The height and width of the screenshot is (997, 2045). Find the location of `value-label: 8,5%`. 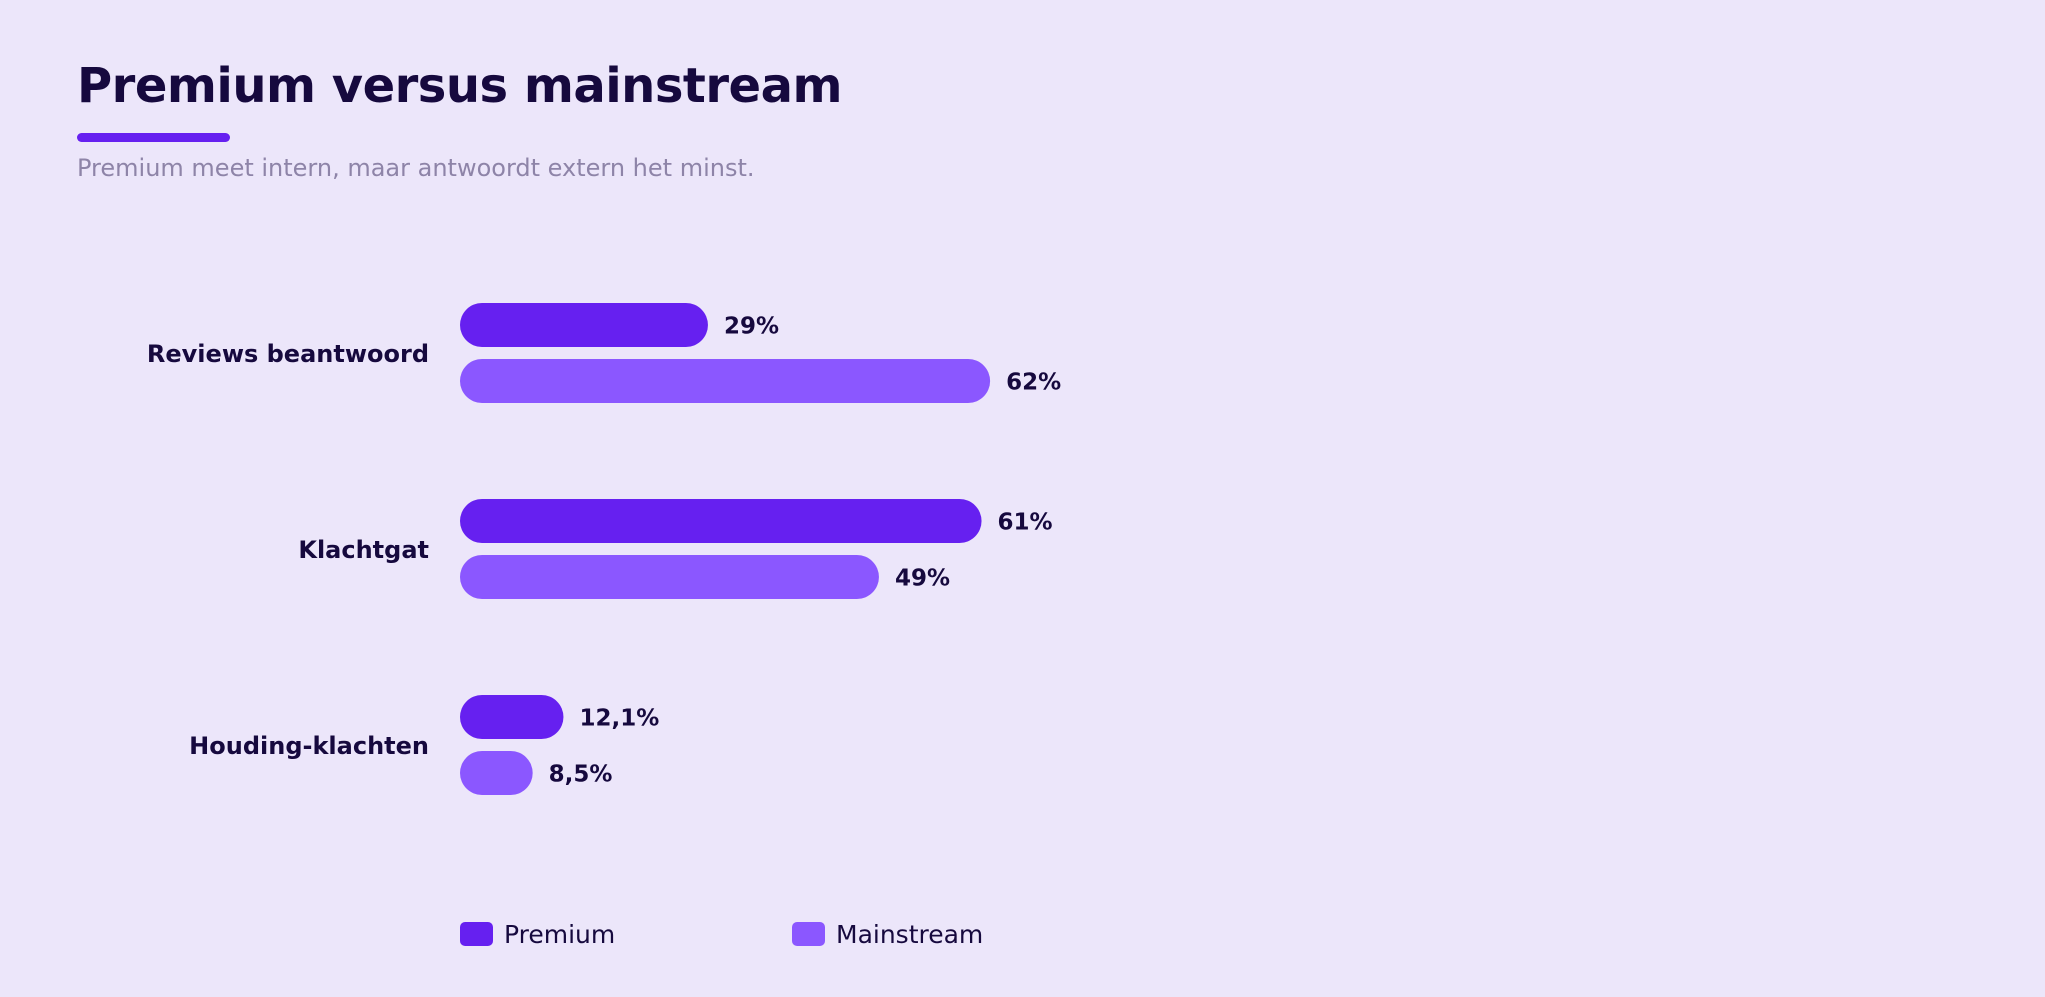

value-label: 8,5% is located at coordinates (581, 775).